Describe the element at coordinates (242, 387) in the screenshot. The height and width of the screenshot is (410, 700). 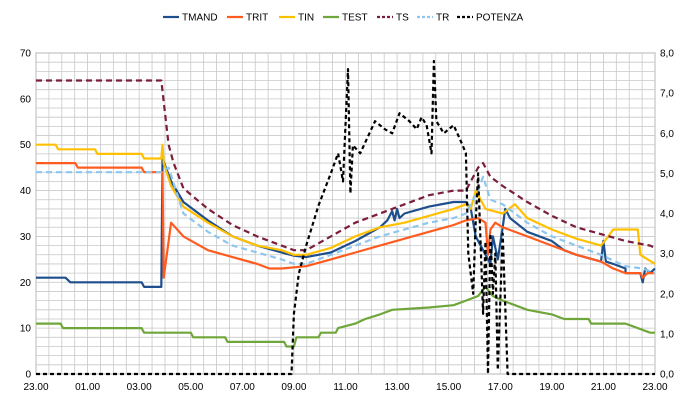
I see `x-tick-label: 07.00` at that location.